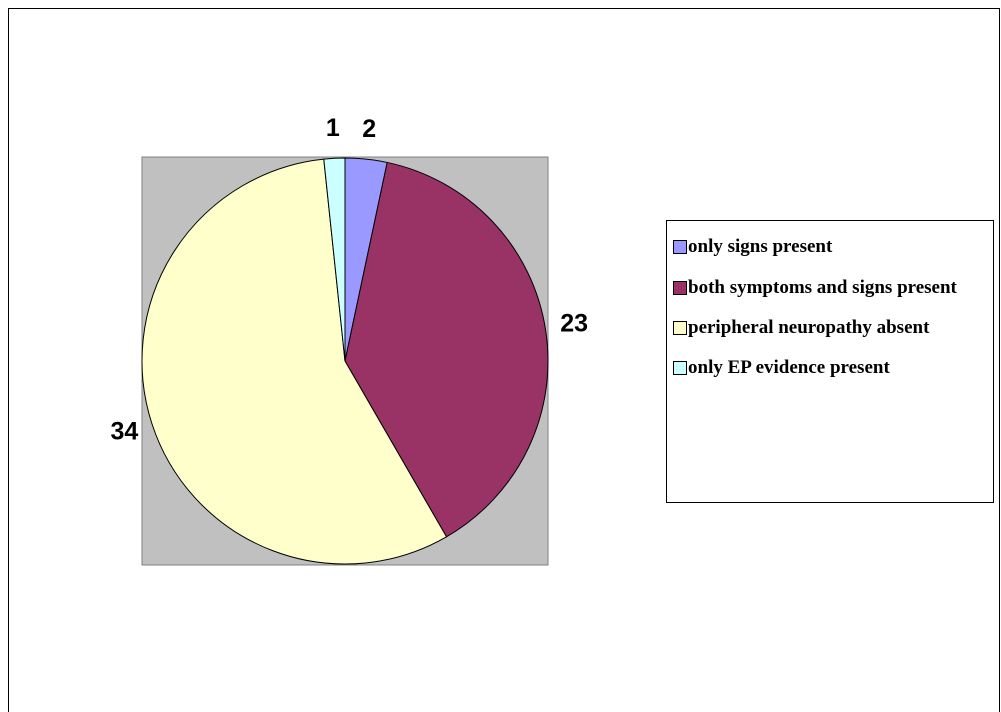  What do you see at coordinates (789, 367) in the screenshot?
I see `legend-label: only EP evidence present` at bounding box center [789, 367].